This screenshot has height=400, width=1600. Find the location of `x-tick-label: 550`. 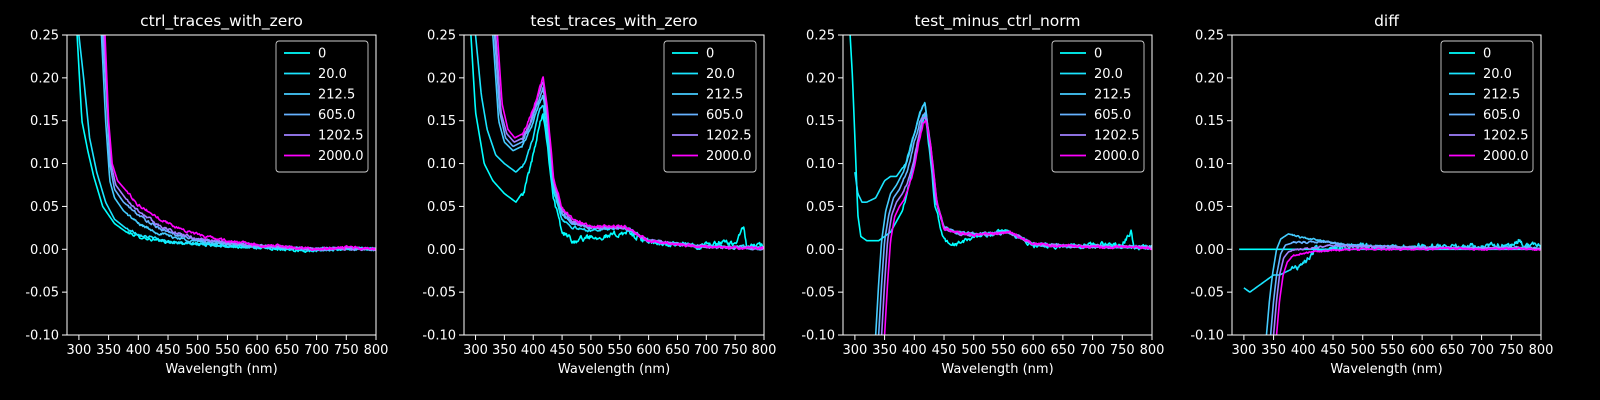

x-tick-label: 550 is located at coordinates (1392, 350).